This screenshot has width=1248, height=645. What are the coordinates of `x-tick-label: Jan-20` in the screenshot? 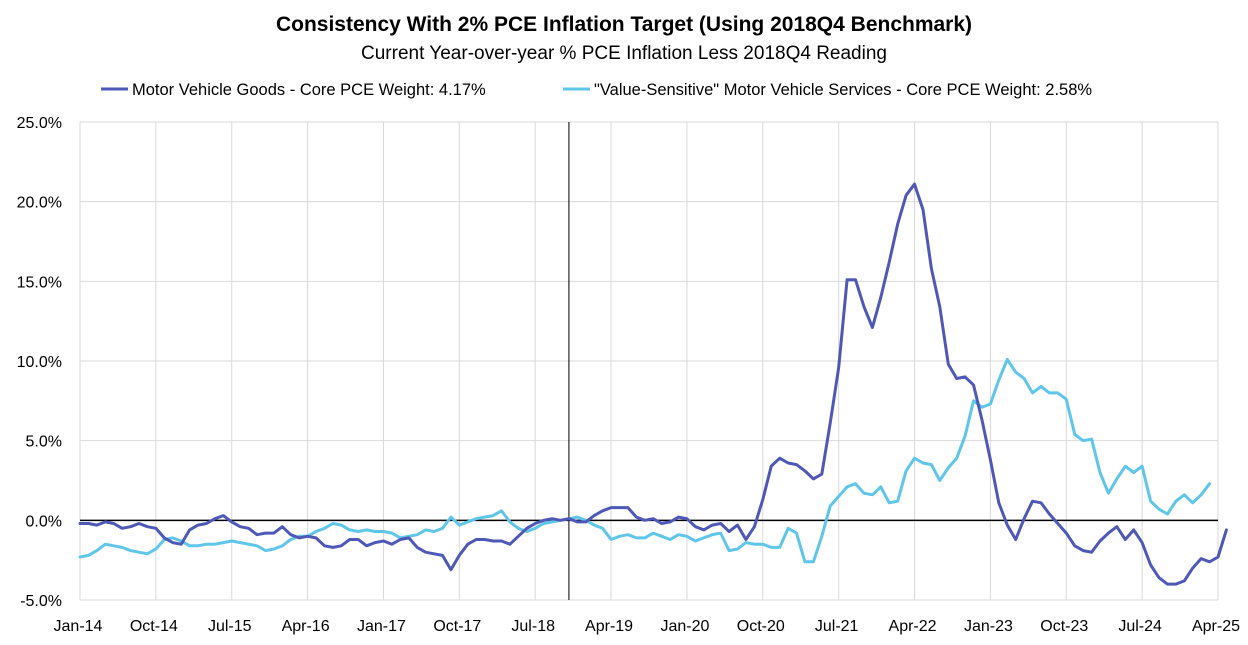 It's located at (684, 626).